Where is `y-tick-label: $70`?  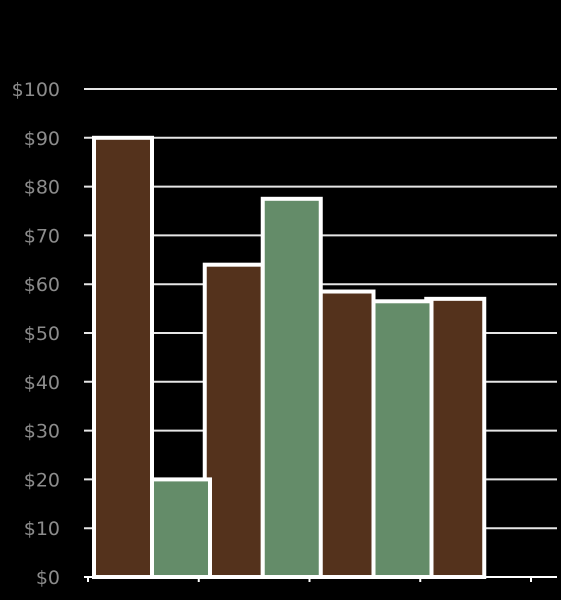 y-tick-label: $70 is located at coordinates (42, 236).